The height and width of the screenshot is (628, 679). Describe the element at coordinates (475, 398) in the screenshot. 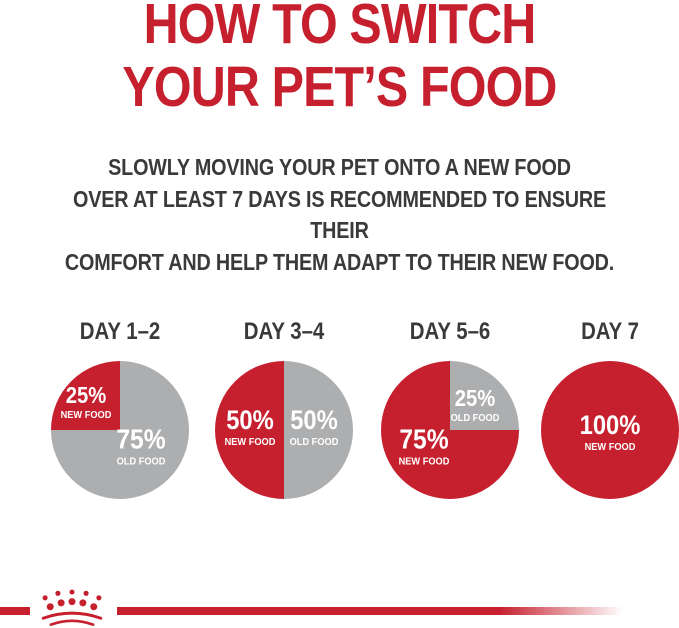

I see `old-food-percent: 25%` at that location.